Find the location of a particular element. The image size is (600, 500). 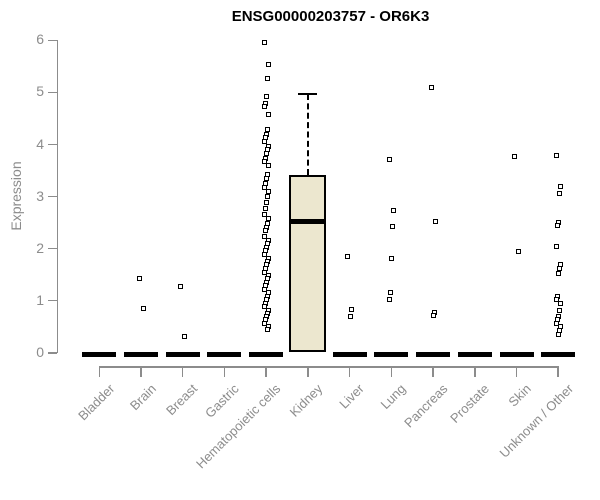

y-tick-label: 4 is located at coordinates (40, 143).